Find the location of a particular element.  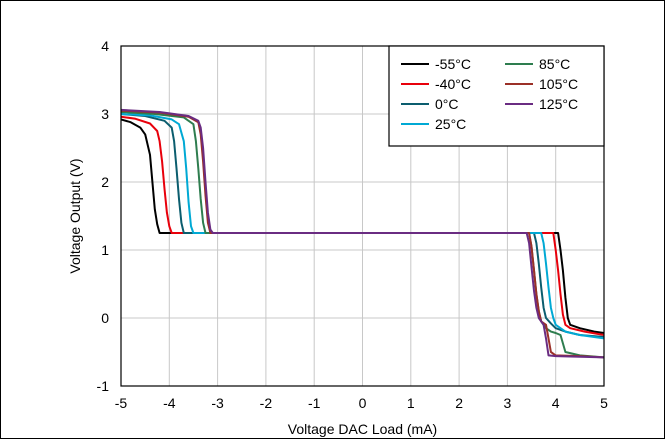

legend-label: 125°C is located at coordinates (558, 104).